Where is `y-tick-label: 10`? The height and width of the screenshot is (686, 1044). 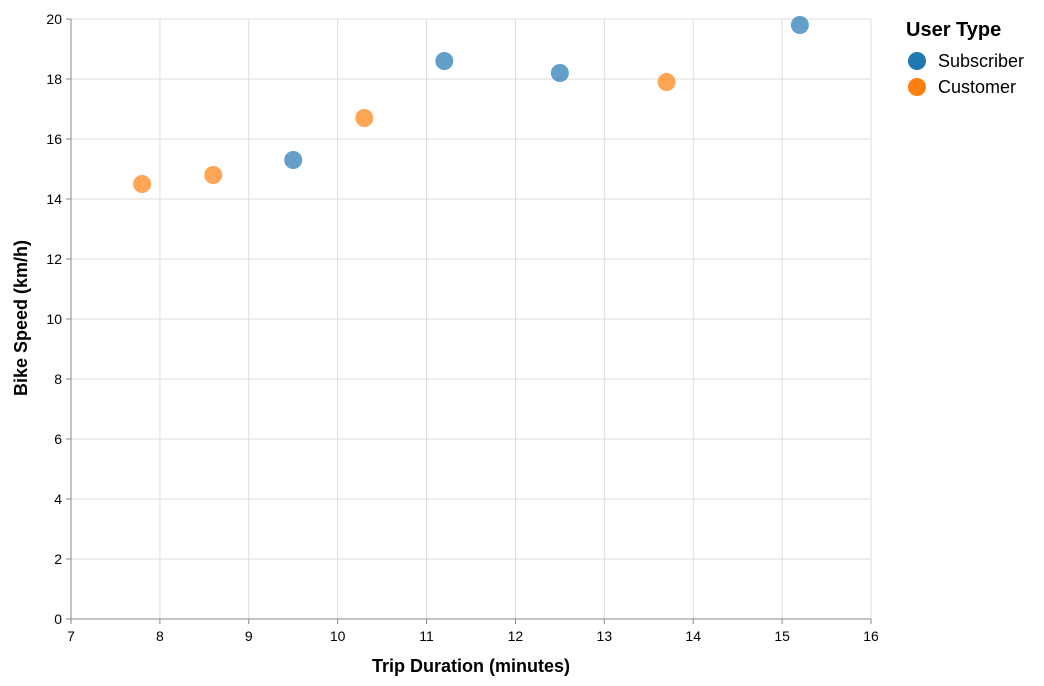
y-tick-label: 10 is located at coordinates (54, 319).